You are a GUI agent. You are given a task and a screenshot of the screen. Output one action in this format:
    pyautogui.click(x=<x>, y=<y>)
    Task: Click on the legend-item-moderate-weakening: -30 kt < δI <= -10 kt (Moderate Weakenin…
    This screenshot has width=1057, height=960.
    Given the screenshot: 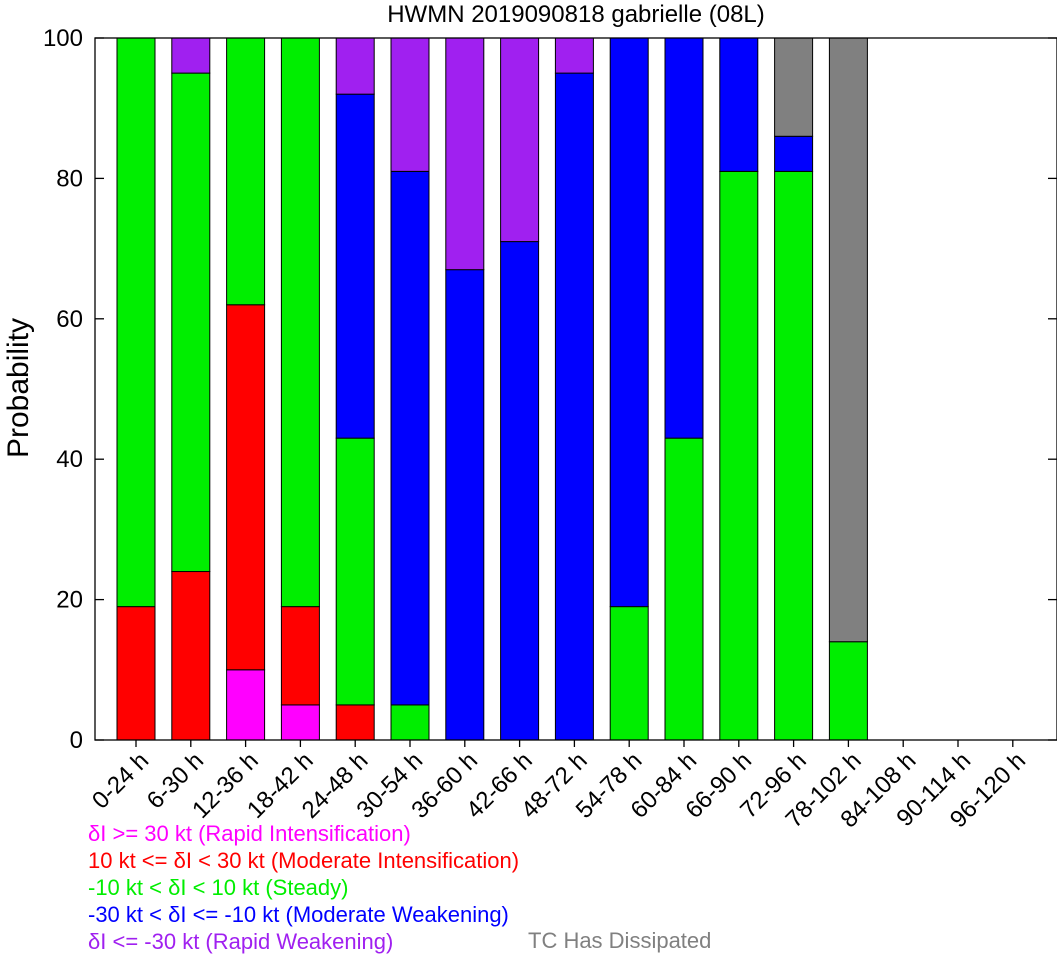 What is the action you would take?
    pyautogui.click(x=298, y=914)
    